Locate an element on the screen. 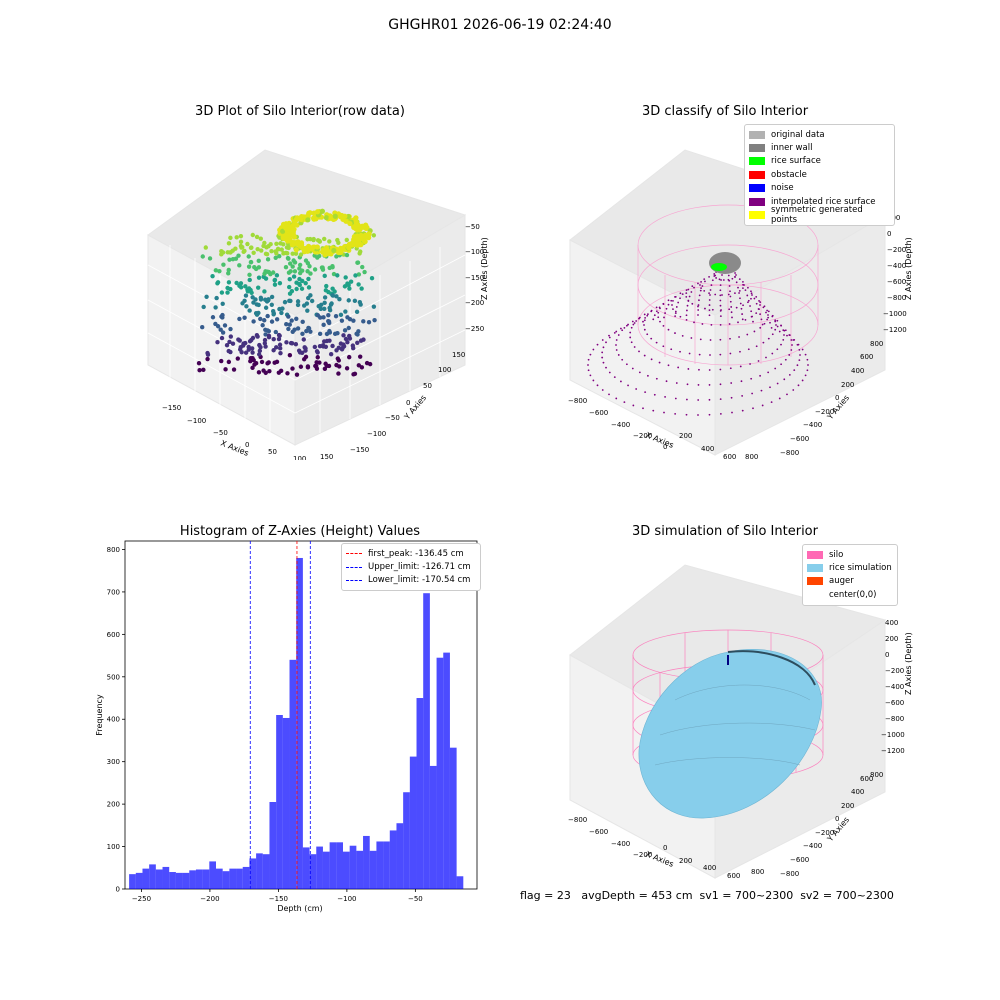 This screenshot has width=1000, height=1000. simulation-z-tick: 400 is located at coordinates (891, 623).